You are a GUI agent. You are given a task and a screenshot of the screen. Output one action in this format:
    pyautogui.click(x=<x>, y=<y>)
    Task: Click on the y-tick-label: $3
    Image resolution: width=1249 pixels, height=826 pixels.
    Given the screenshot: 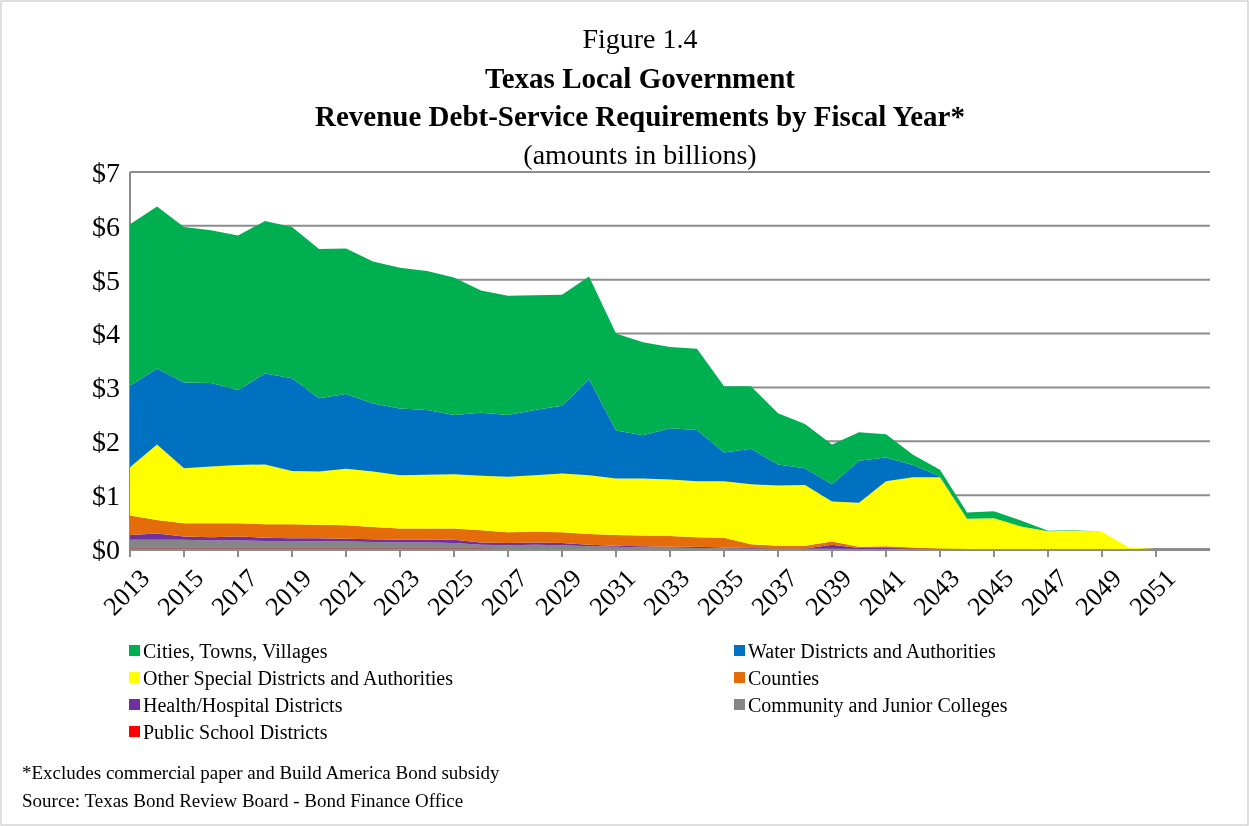 What is the action you would take?
    pyautogui.click(x=106, y=388)
    